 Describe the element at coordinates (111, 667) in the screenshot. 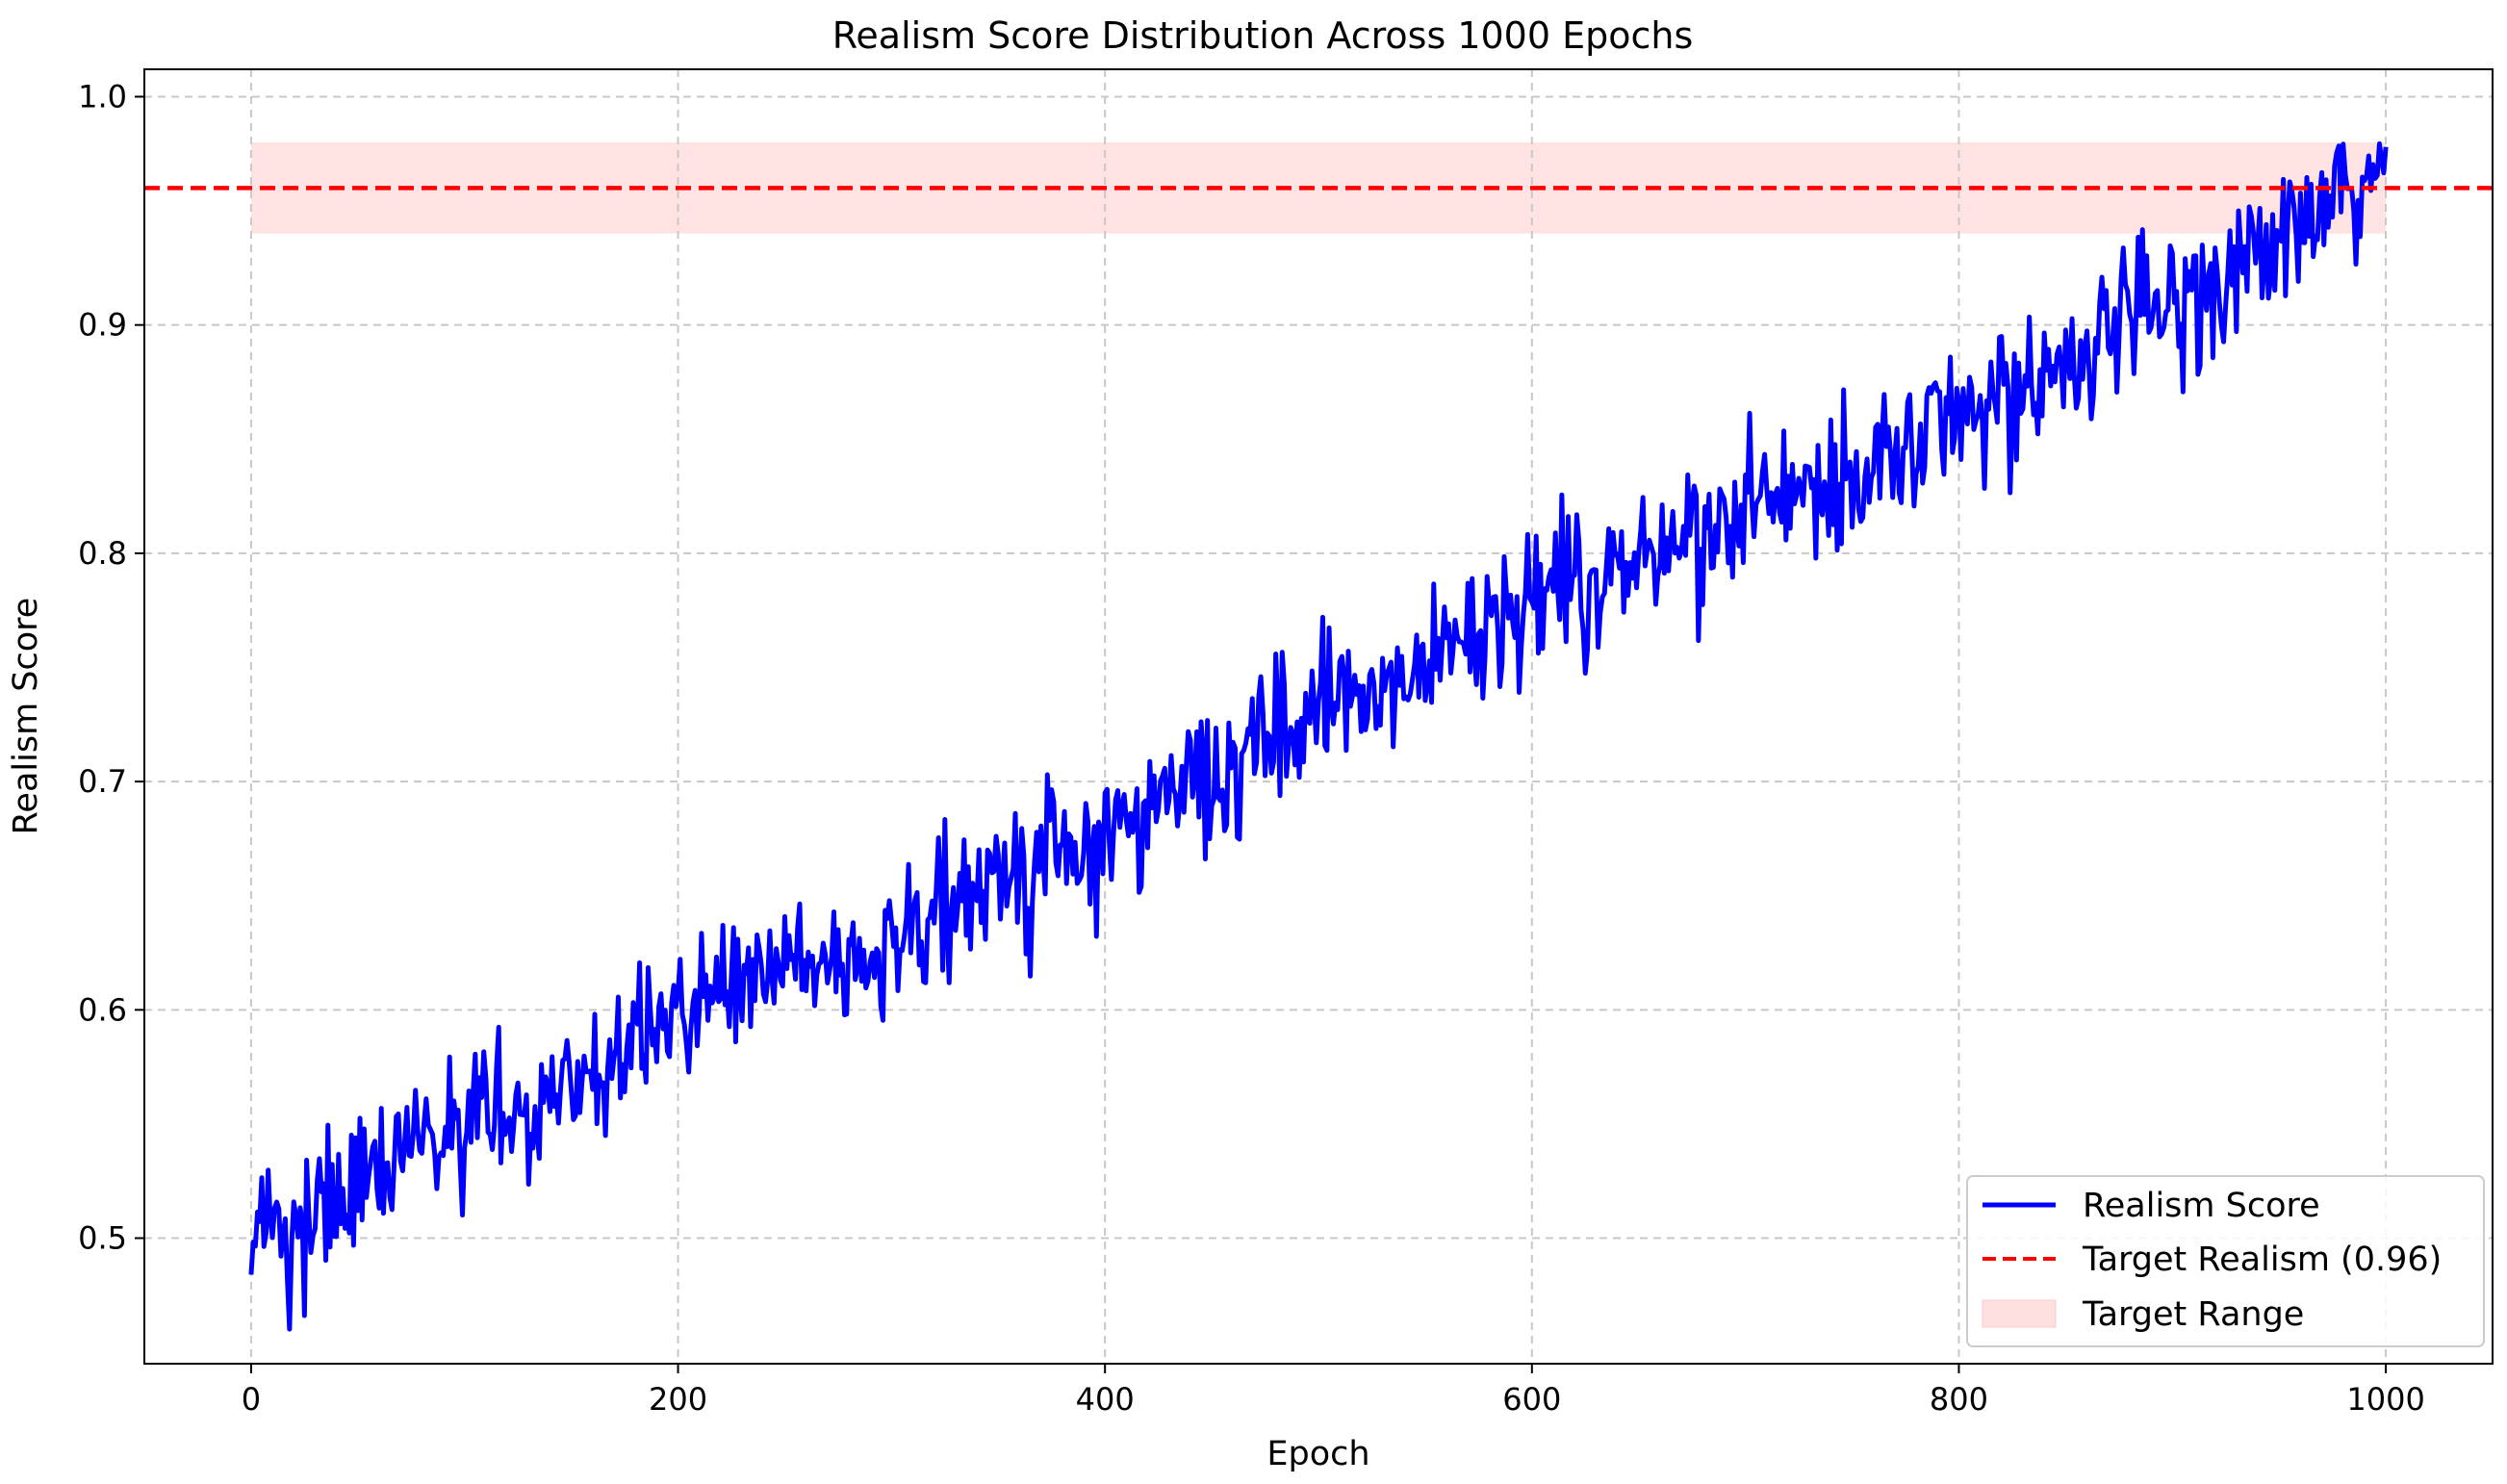

I see `y-axis-ticks: 0.5 0.6 0.7 0.8 0.9 1.0` at that location.